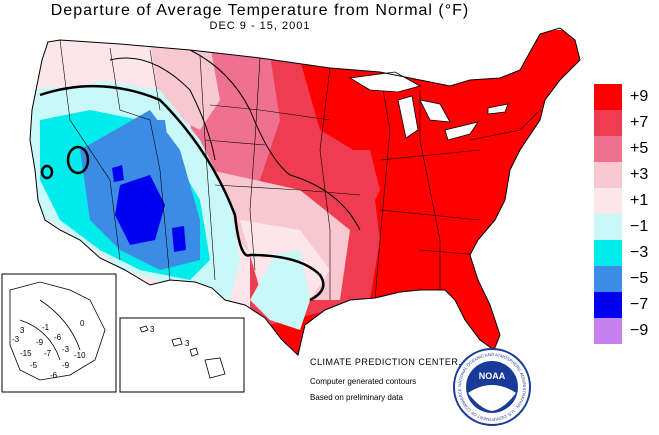 This screenshot has width=659, height=435. What do you see at coordinates (26, 353) in the screenshot?
I see `alaska-label-5: -15` at bounding box center [26, 353].